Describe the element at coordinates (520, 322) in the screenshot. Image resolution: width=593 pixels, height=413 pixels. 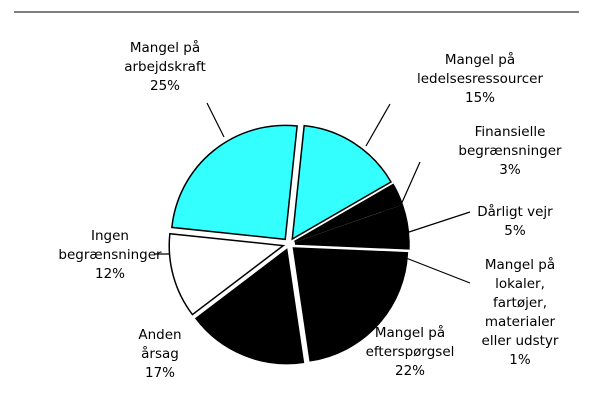
I see `slice-label: materialer` at that location.